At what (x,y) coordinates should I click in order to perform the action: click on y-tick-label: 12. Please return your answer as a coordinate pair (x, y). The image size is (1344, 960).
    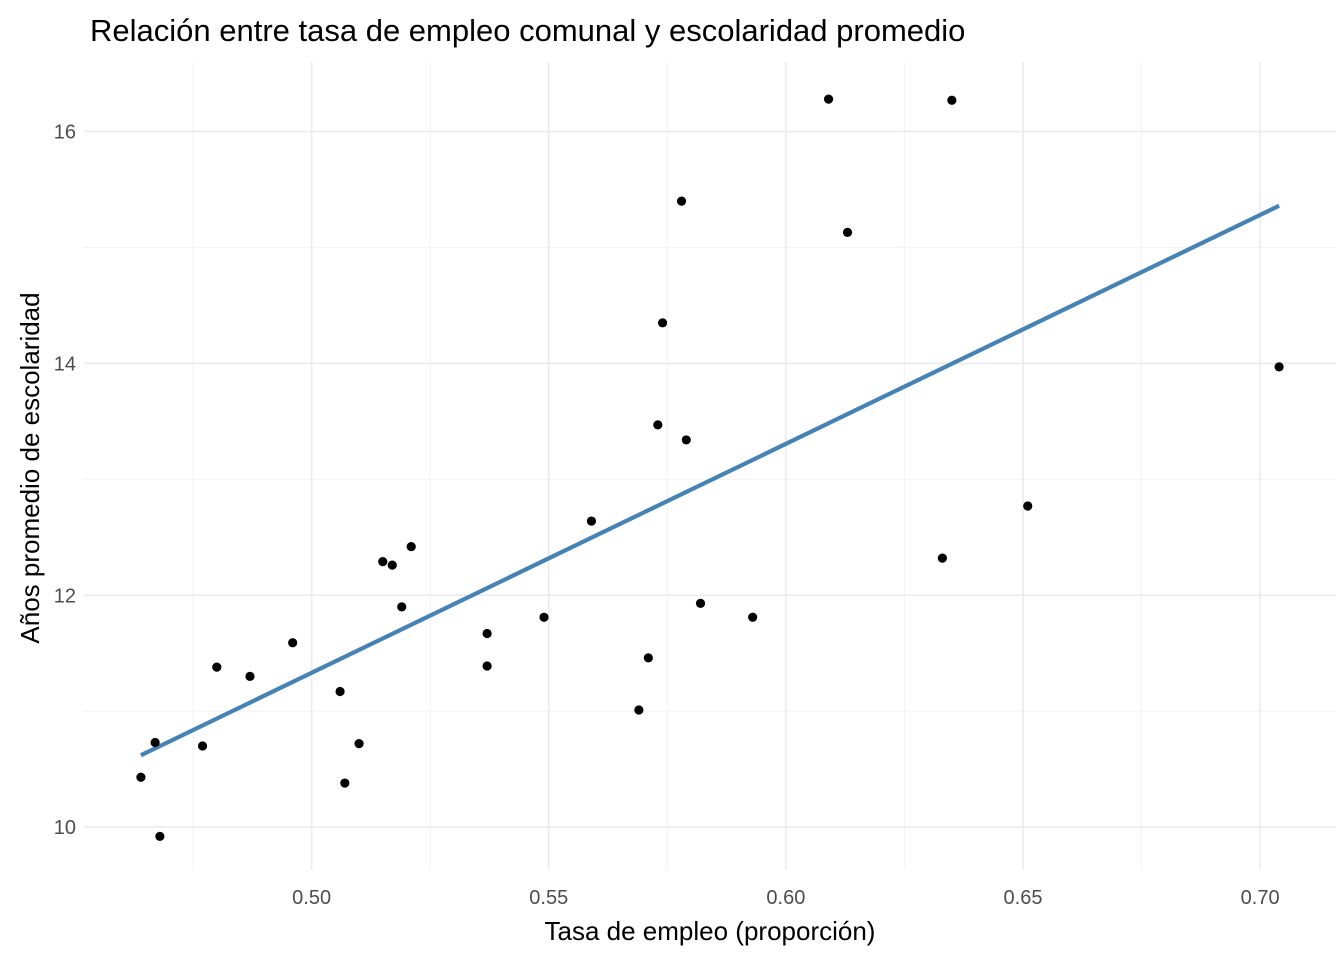
    Looking at the image, I should click on (65, 596).